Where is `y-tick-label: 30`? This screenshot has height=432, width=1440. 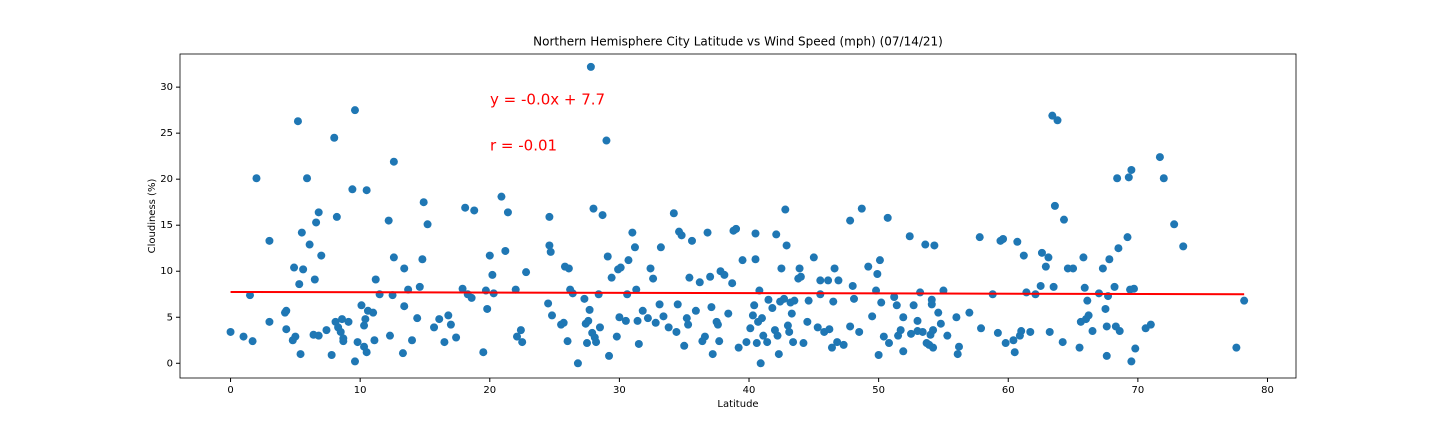 y-tick-label: 30 is located at coordinates (166, 87).